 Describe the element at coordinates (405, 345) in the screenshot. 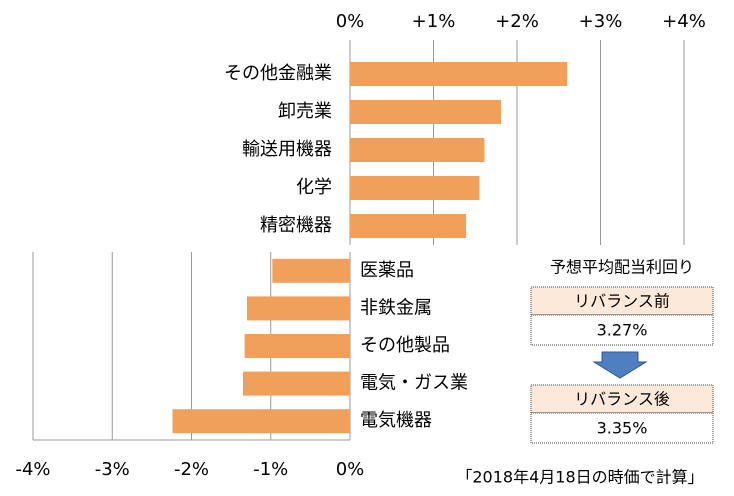

I see `category-label: その他製品` at that location.